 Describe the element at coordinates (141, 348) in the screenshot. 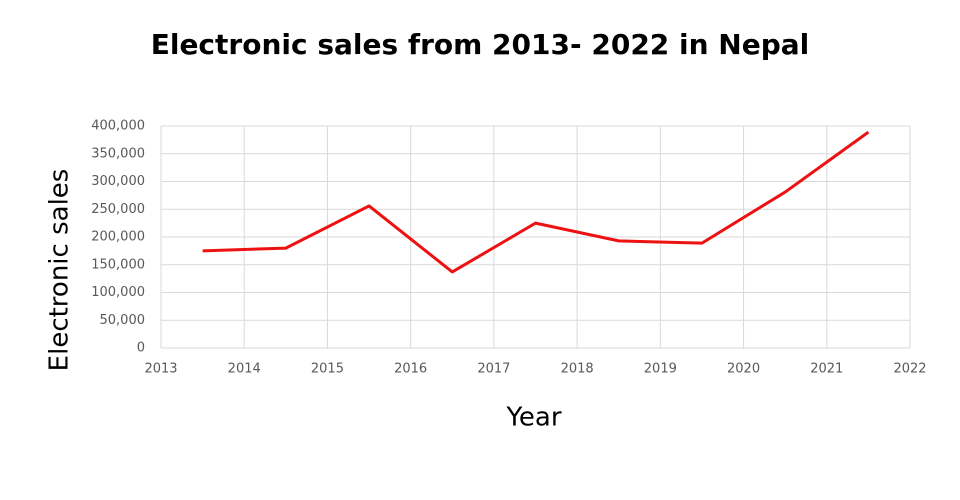

I see `y-tick-label: 0` at that location.